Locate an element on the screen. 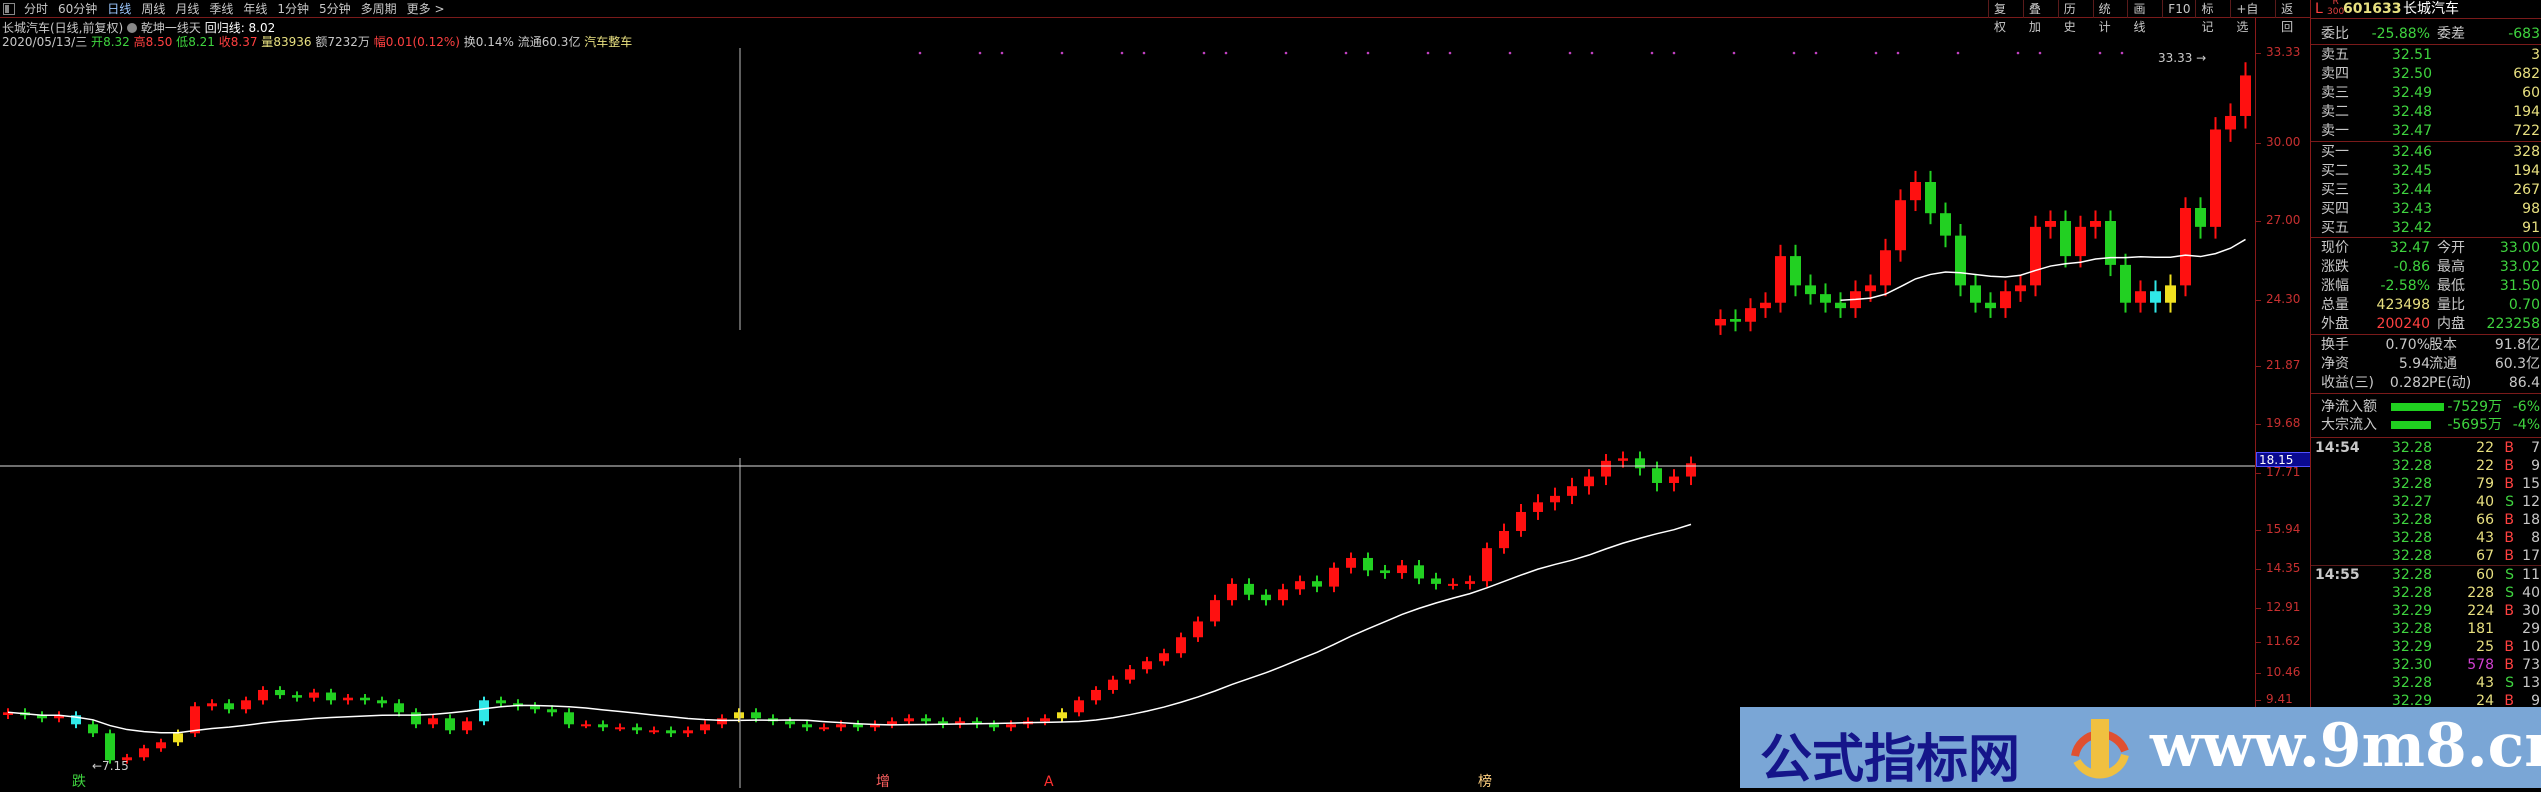 The height and width of the screenshot is (792, 2541). tab-period: 月线 is located at coordinates (187, 9).